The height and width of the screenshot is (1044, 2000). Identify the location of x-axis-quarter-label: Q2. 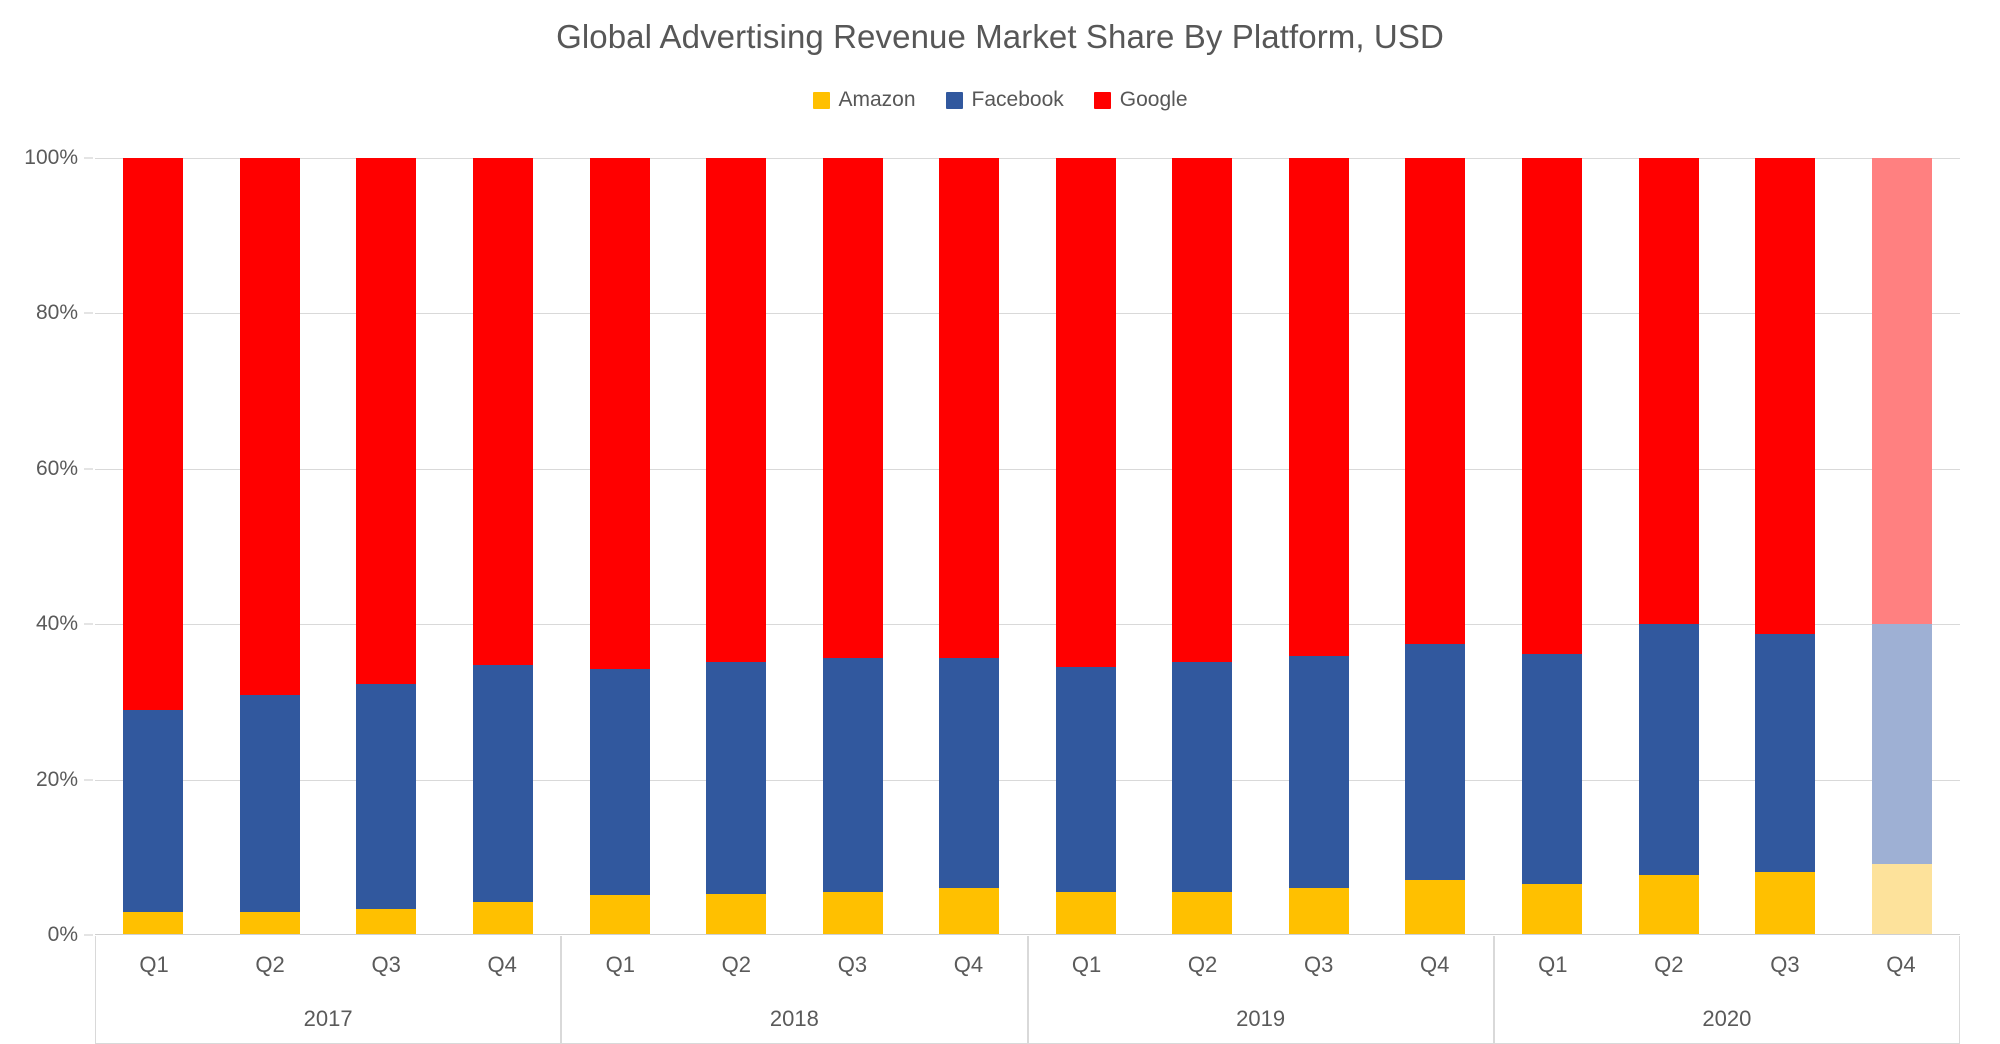
(736, 964).